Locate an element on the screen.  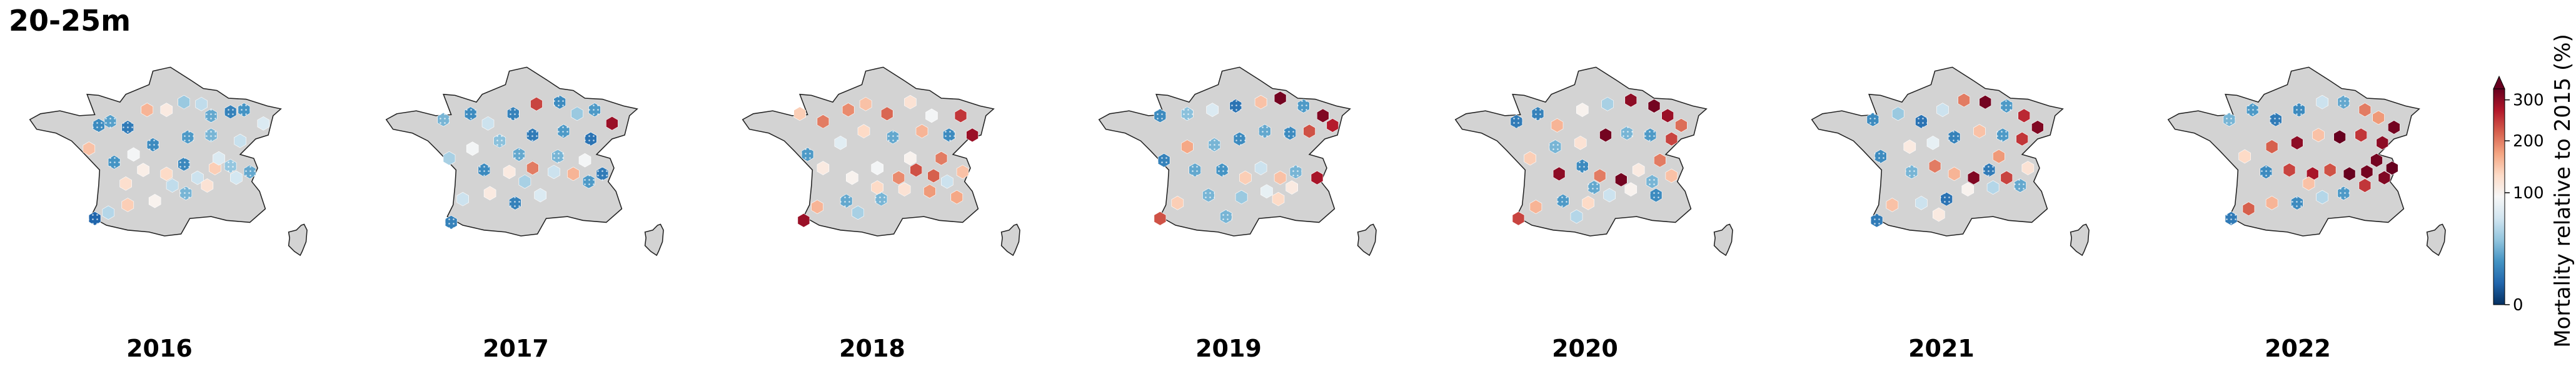
year-label: 2021 is located at coordinates (1942, 349).